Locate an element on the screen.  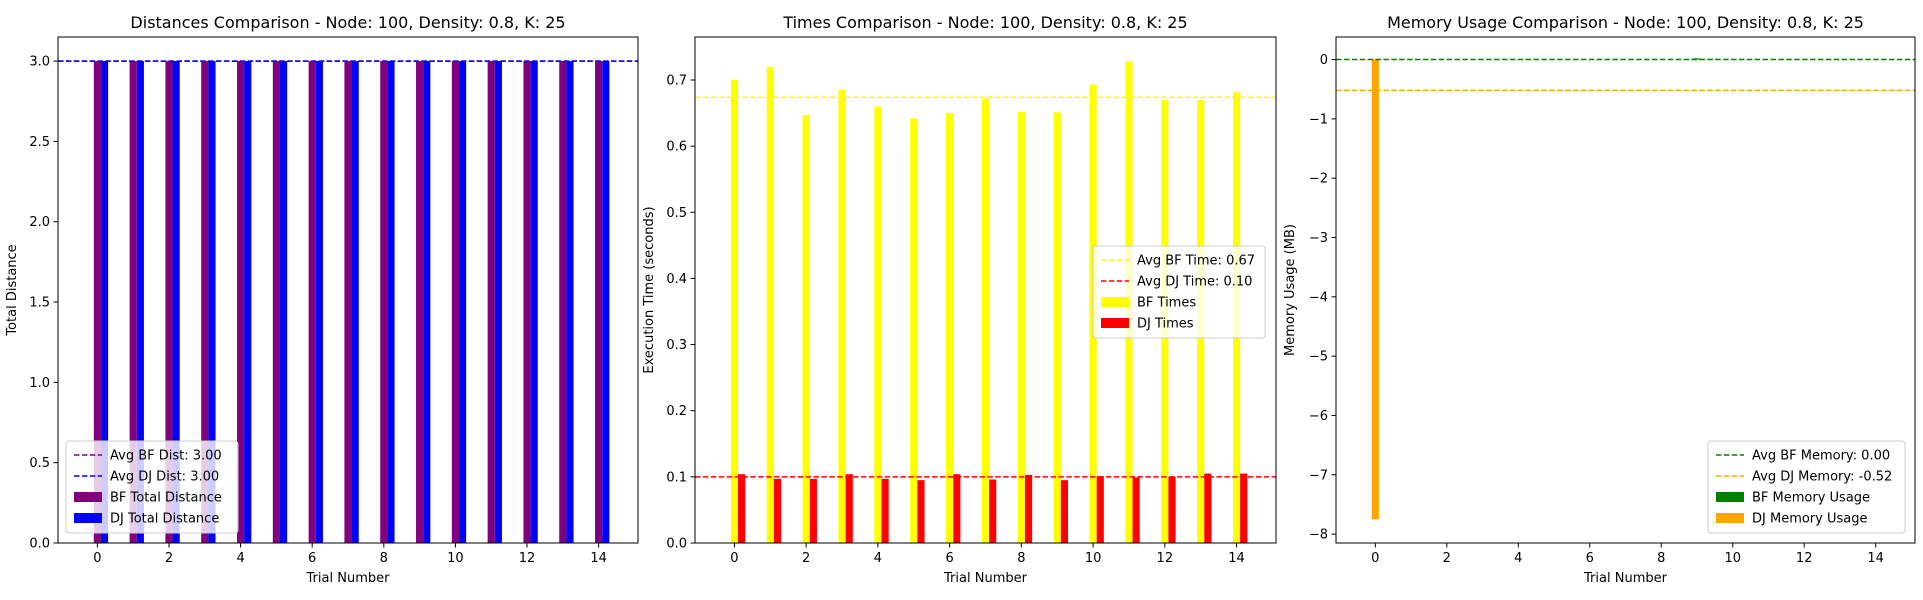
y-tick-label: 2.0 is located at coordinates (39, 222).